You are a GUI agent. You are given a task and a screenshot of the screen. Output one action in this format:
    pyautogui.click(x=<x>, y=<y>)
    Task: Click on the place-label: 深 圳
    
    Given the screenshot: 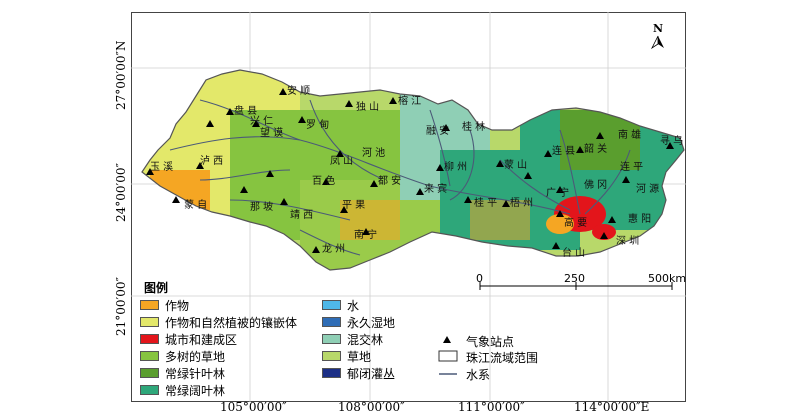 What is the action you would take?
    pyautogui.click(x=628, y=241)
    